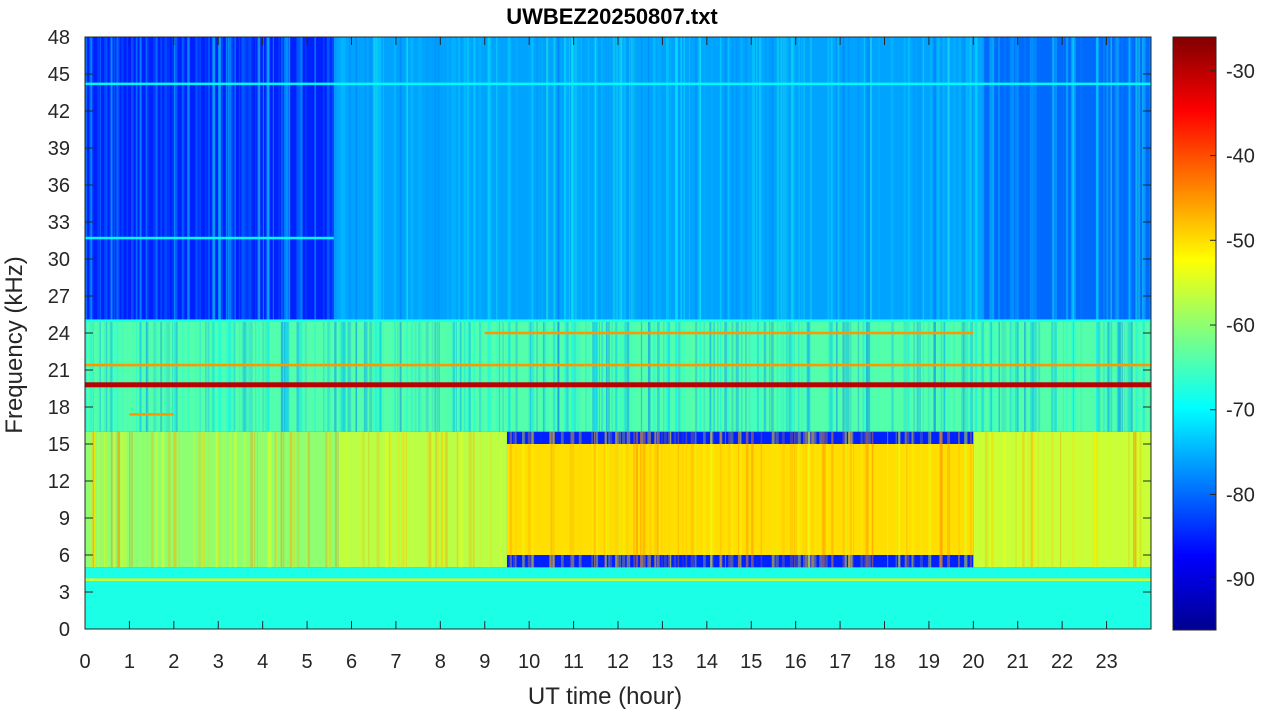 The width and height of the screenshot is (1264, 715). I want to click on y-tick-label: 21, so click(59, 371).